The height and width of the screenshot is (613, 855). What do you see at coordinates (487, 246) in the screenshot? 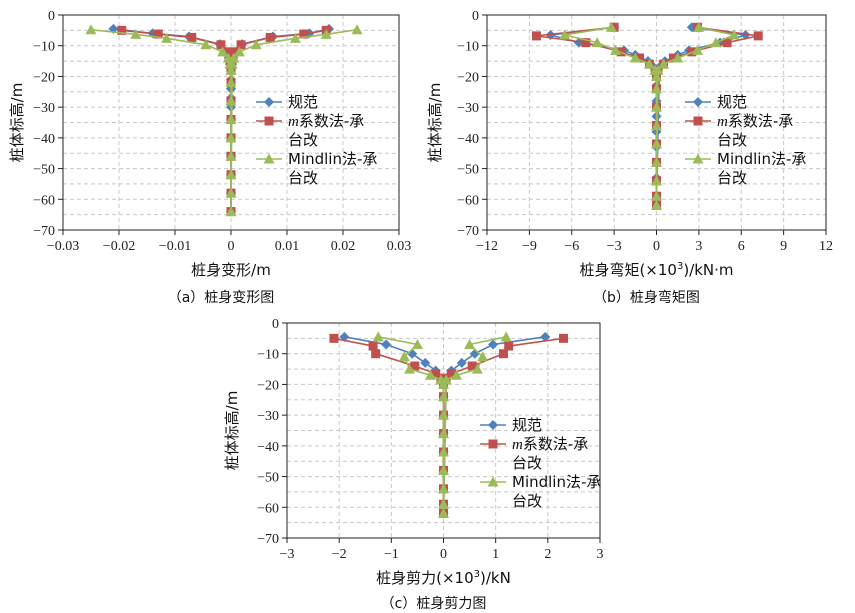
I see `x-tick-label: −12` at bounding box center [487, 246].